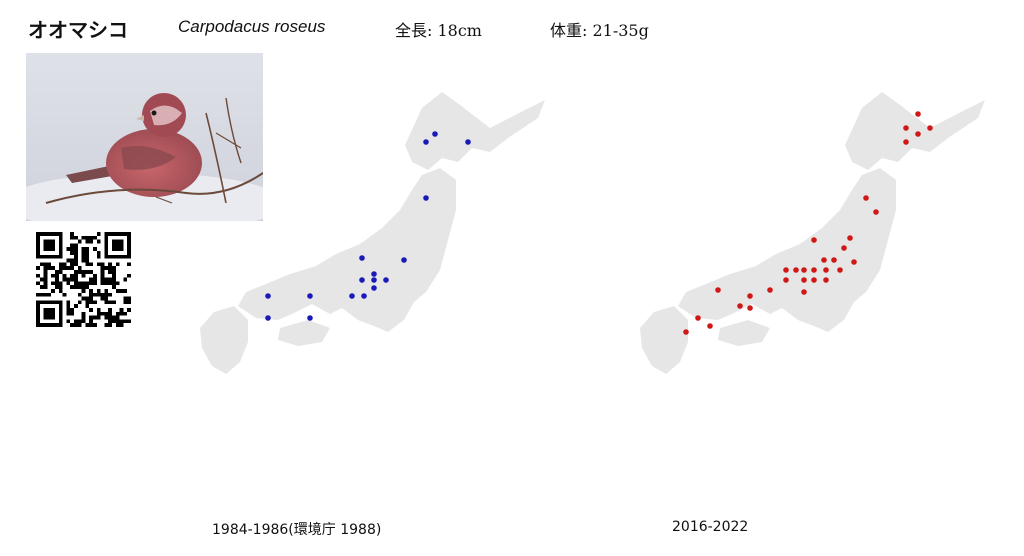  Describe the element at coordinates (710, 527) in the screenshot. I see `map-label-right: 2016-2022` at that location.